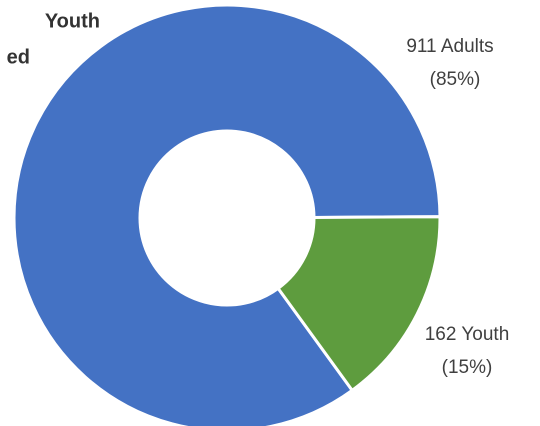  Describe the element at coordinates (455, 79) in the screenshot. I see `data-label: (85%)` at that location.